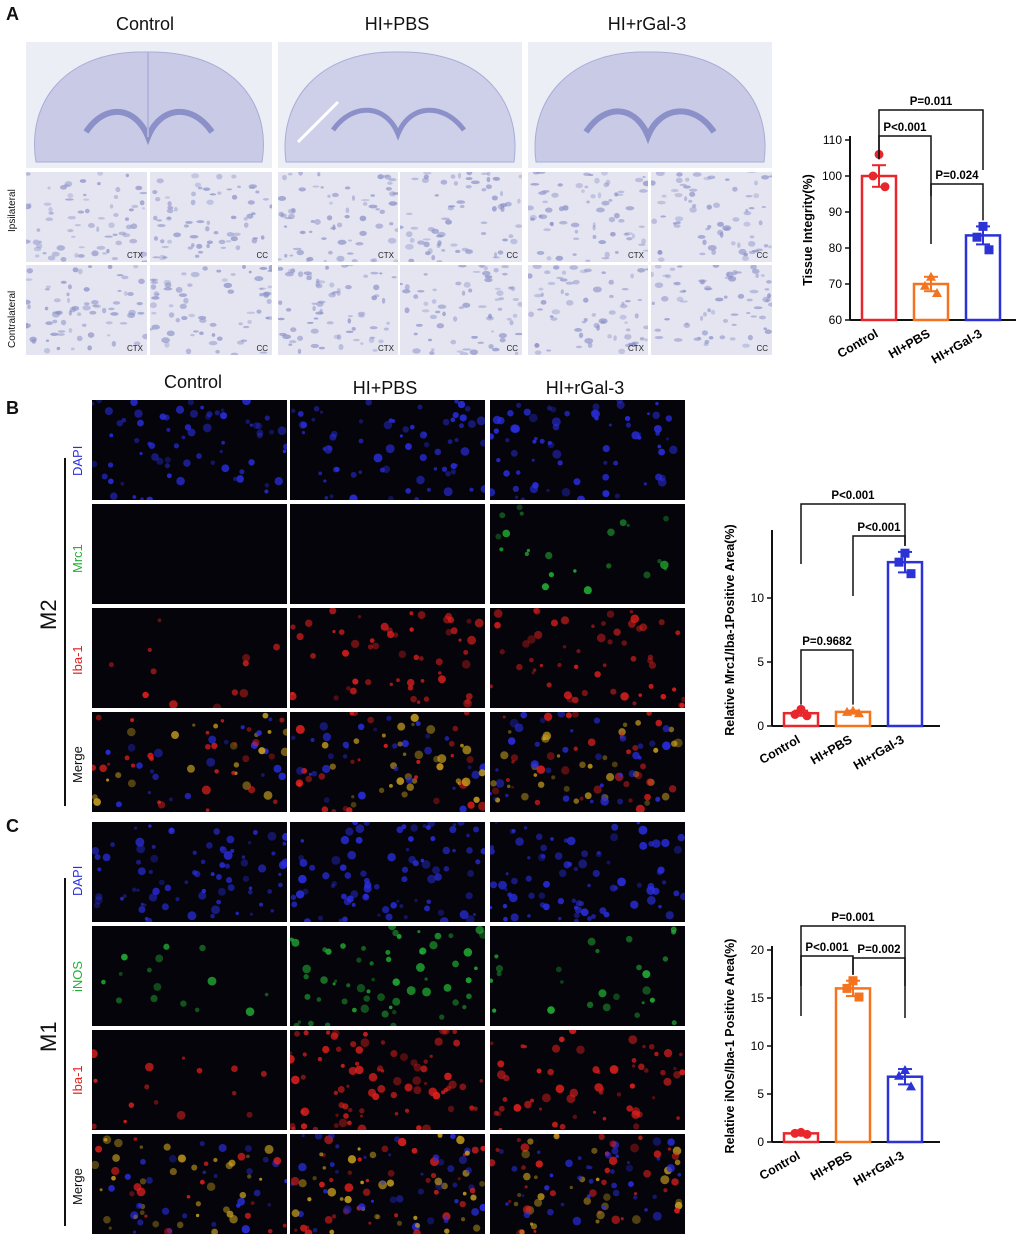 The height and width of the screenshot is (1237, 1021). Describe the element at coordinates (12, 210) in the screenshot. I see `row-label-ipsilateral: Ipsilateral` at that location.